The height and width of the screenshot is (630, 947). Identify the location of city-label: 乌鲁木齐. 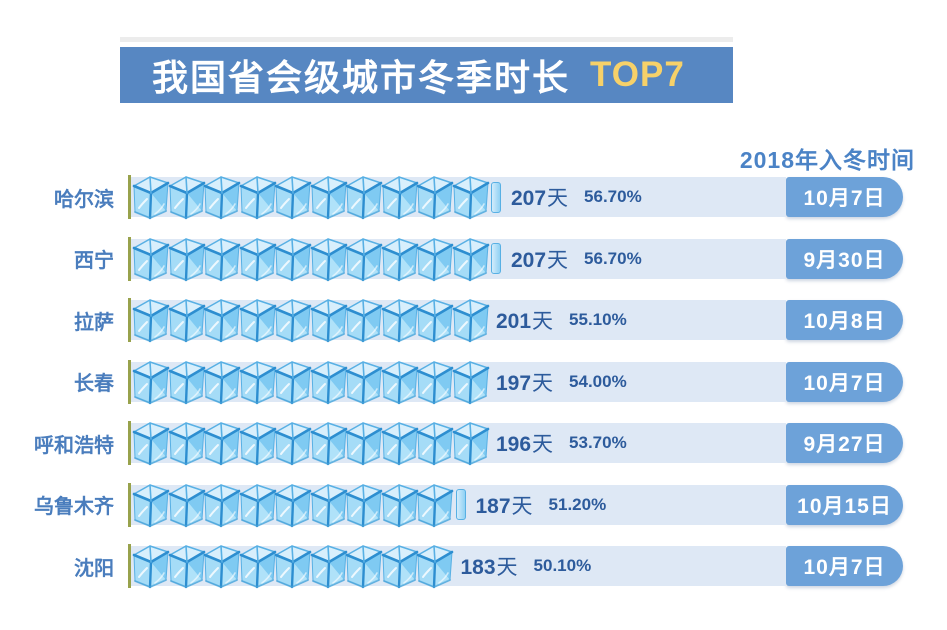
(74, 507).